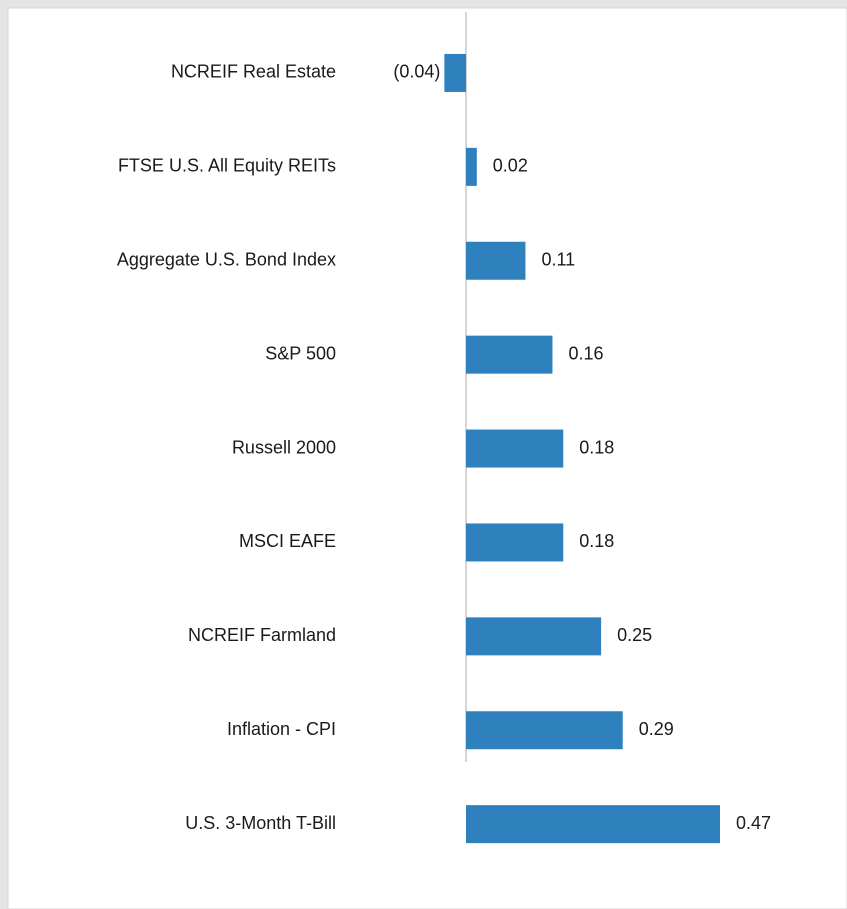 The width and height of the screenshot is (847, 909). Describe the element at coordinates (281, 729) in the screenshot. I see `category-label: Inflation - CPI` at that location.